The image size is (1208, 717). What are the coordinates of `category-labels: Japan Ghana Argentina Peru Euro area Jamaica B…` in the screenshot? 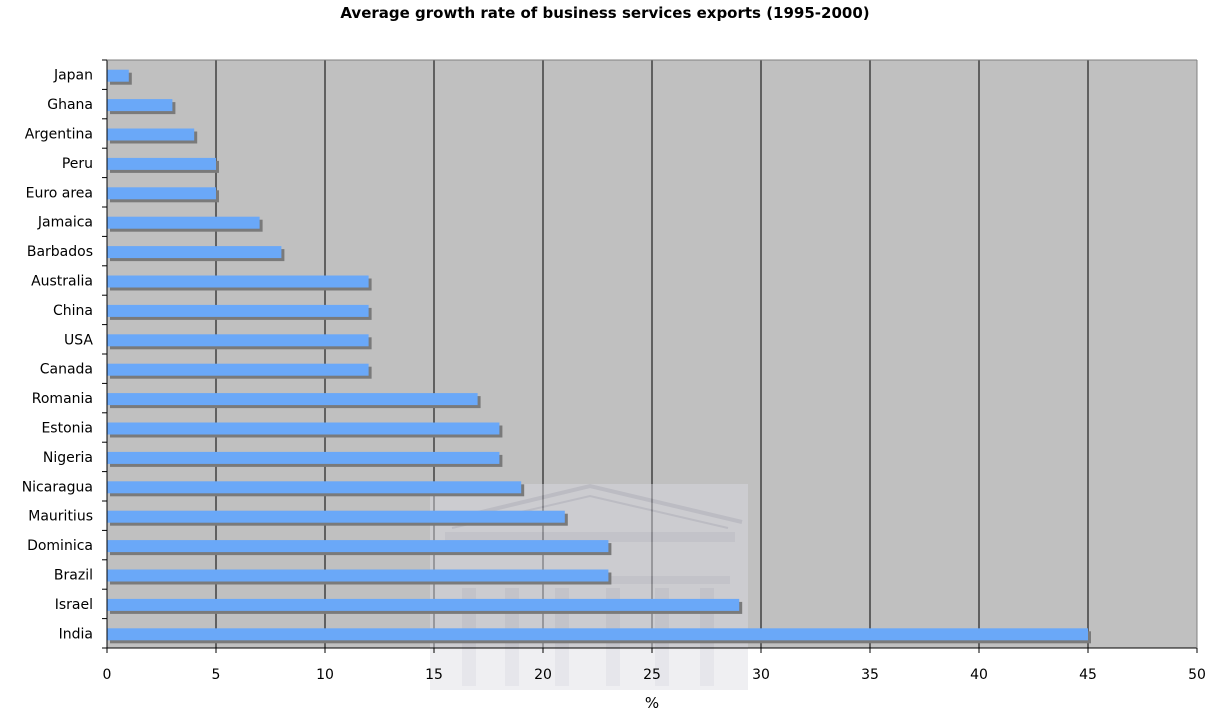 It's located at (58, 355).